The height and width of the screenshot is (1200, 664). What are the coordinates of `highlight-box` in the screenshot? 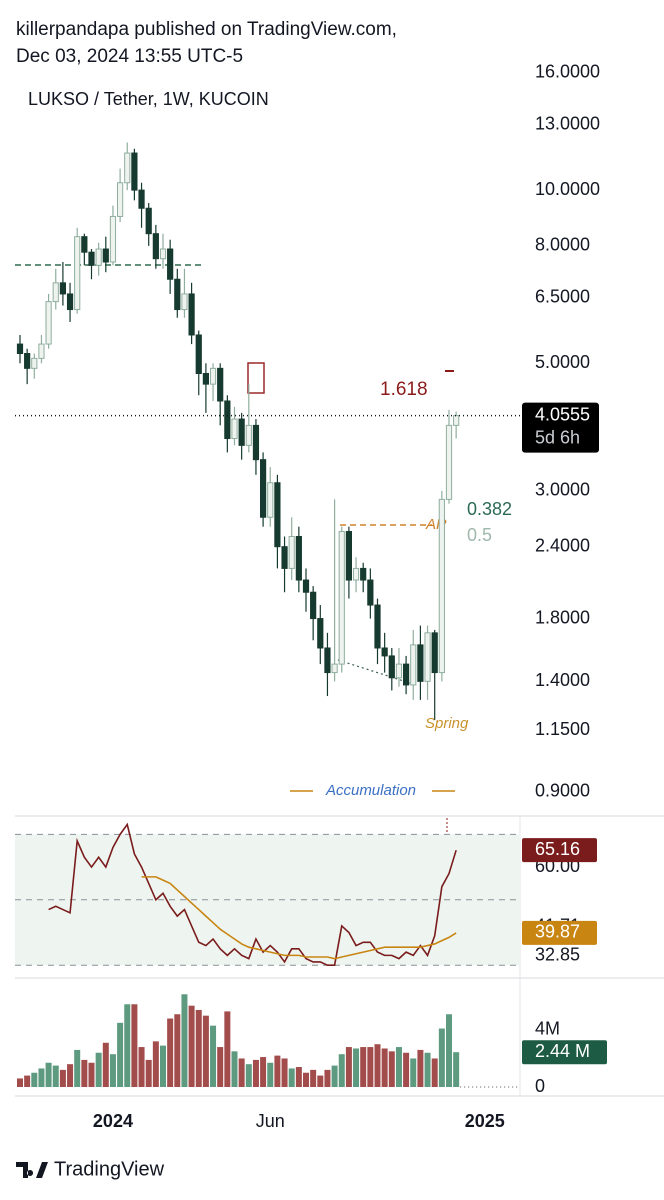 It's located at (256, 378).